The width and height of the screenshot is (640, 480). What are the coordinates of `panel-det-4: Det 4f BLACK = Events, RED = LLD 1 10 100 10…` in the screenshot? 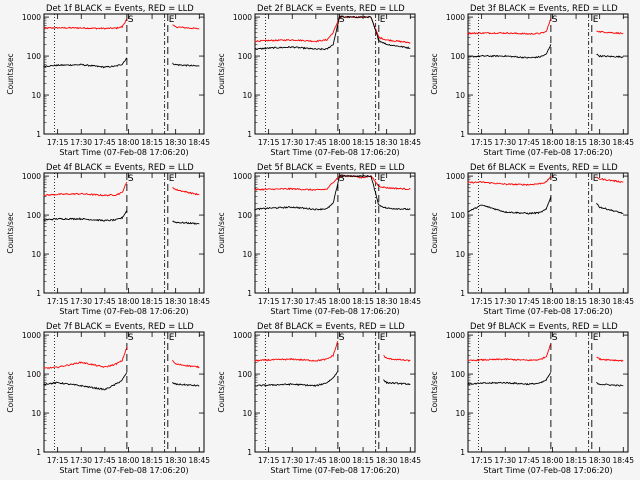 It's located at (108, 239).